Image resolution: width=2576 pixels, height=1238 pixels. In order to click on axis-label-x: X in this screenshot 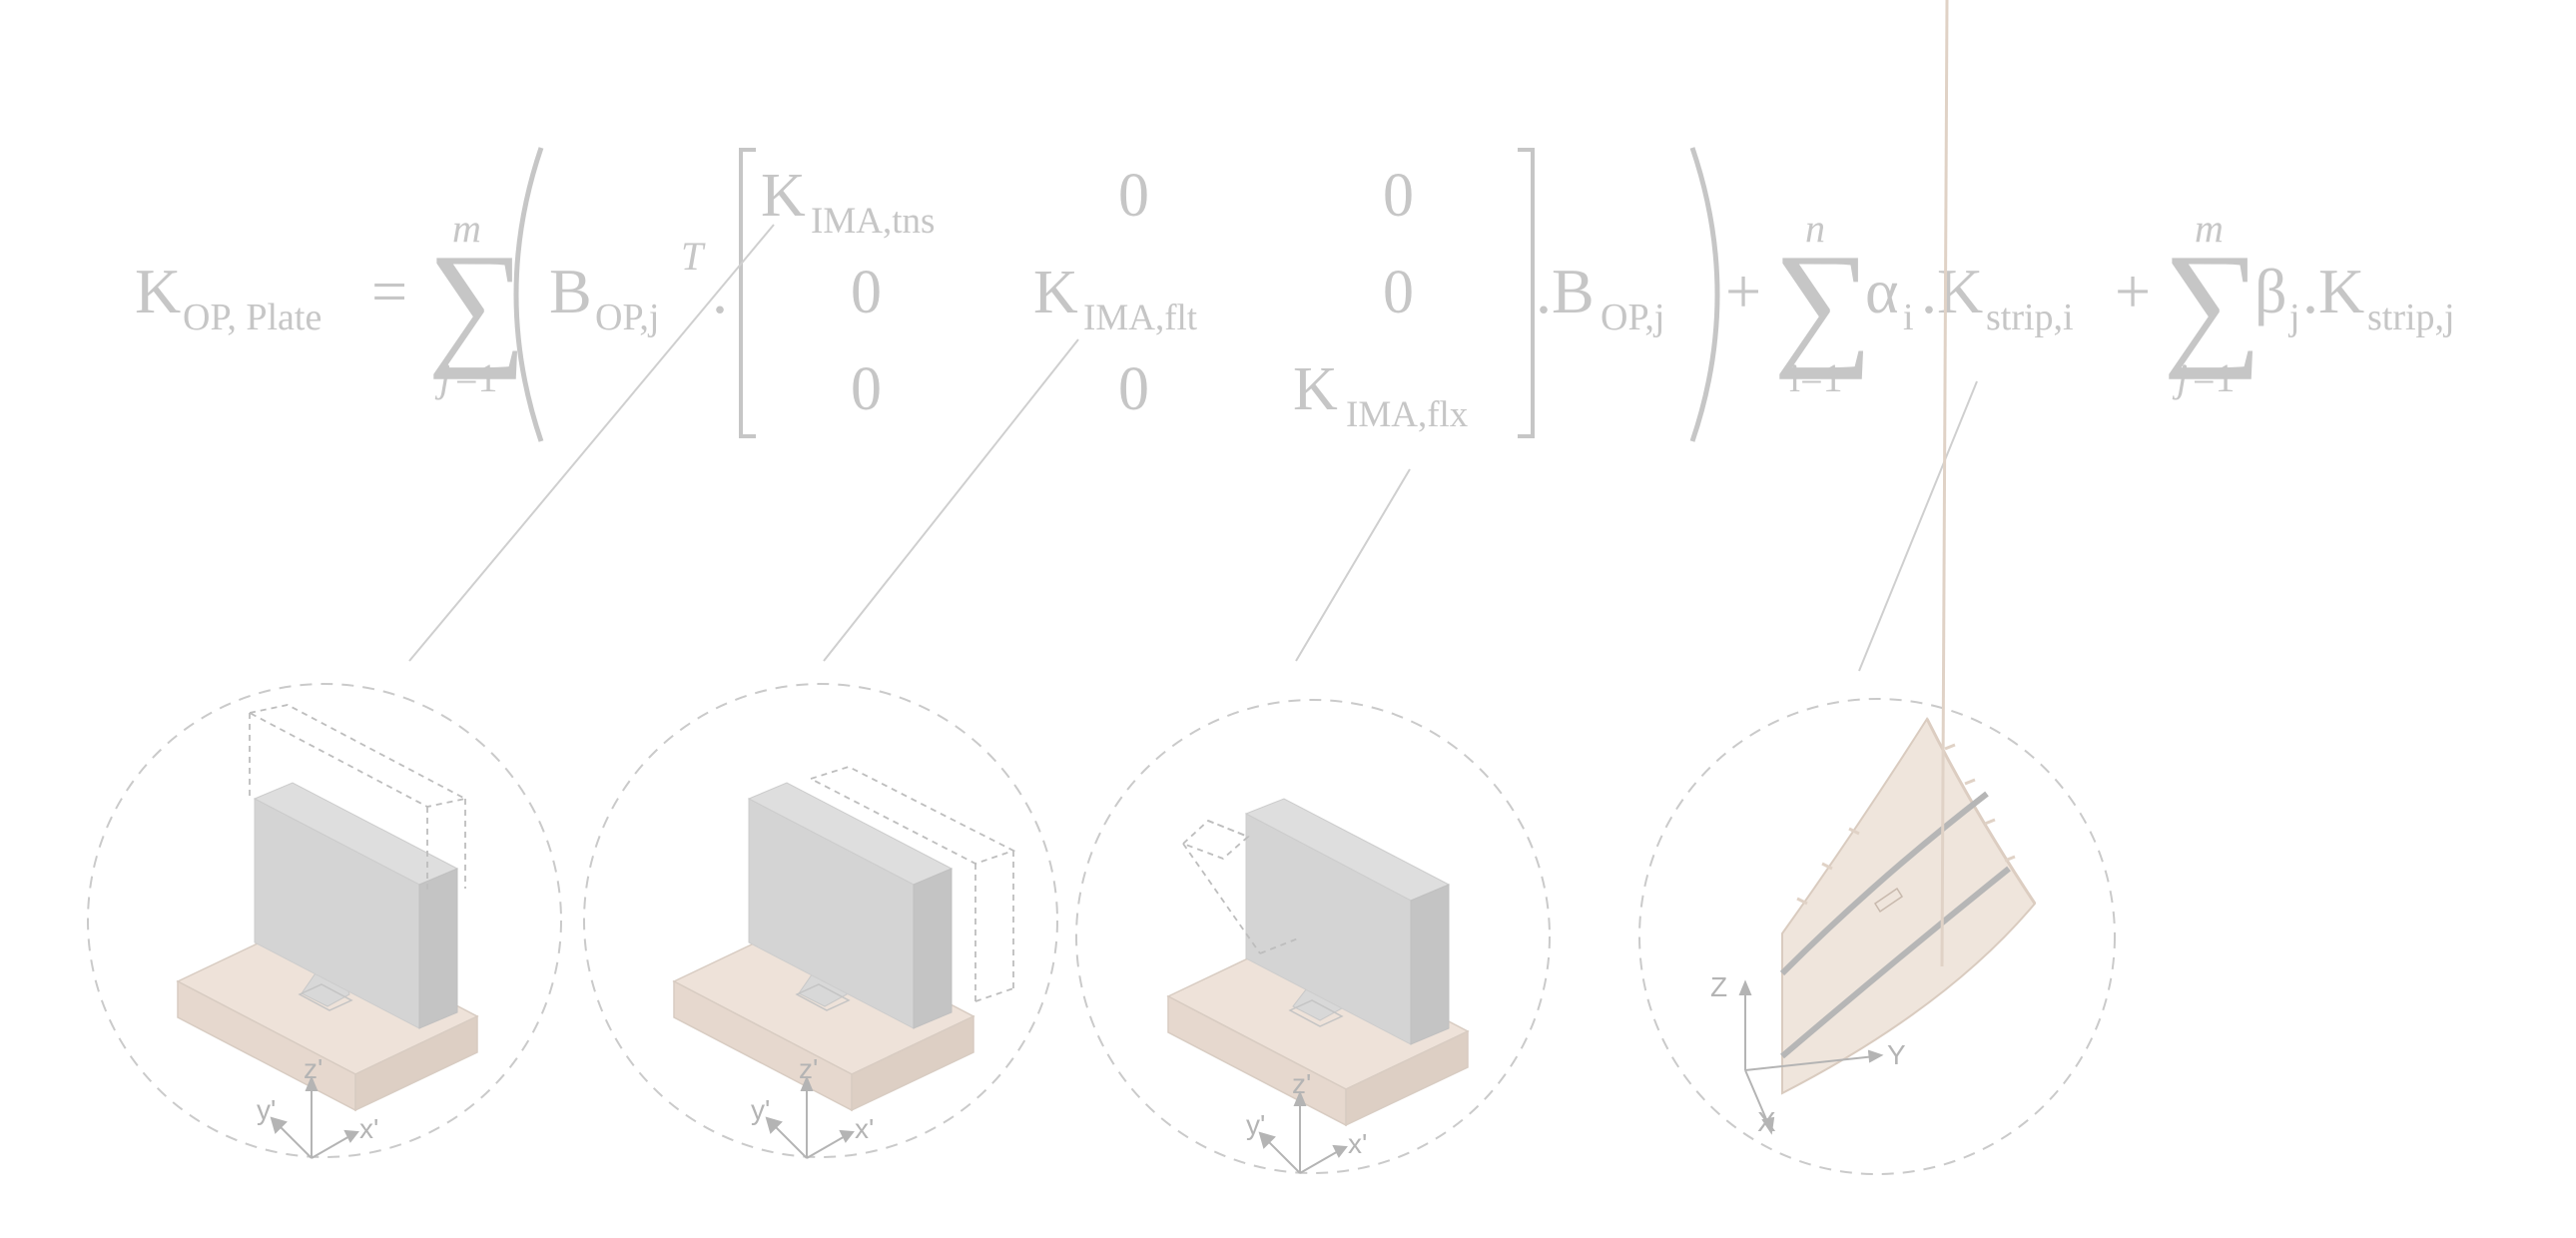, I will do `click(1766, 1121)`.